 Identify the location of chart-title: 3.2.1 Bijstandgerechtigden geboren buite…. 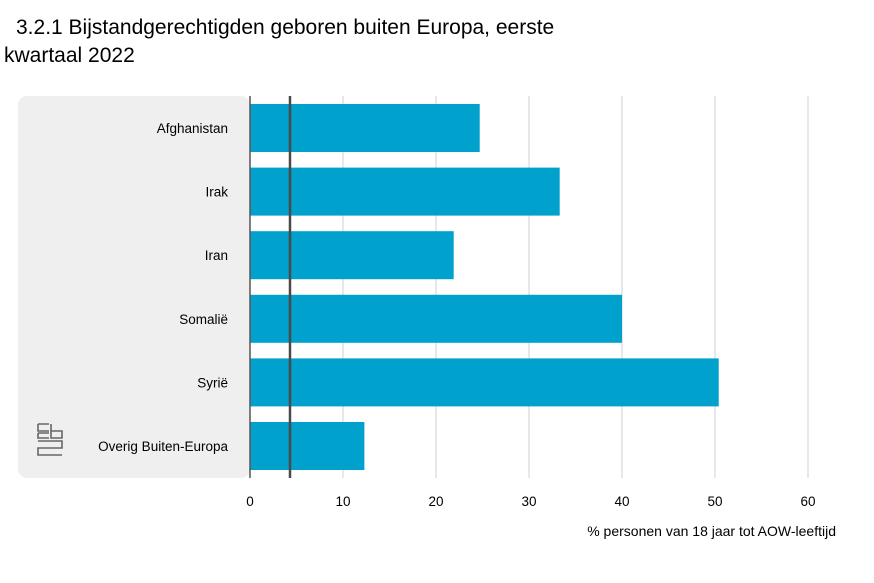
(364, 42).